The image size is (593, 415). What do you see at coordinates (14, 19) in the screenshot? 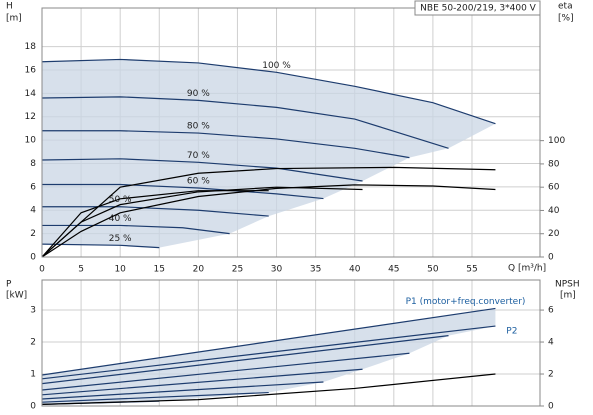
I see `y-unit: [m]` at bounding box center [14, 19].